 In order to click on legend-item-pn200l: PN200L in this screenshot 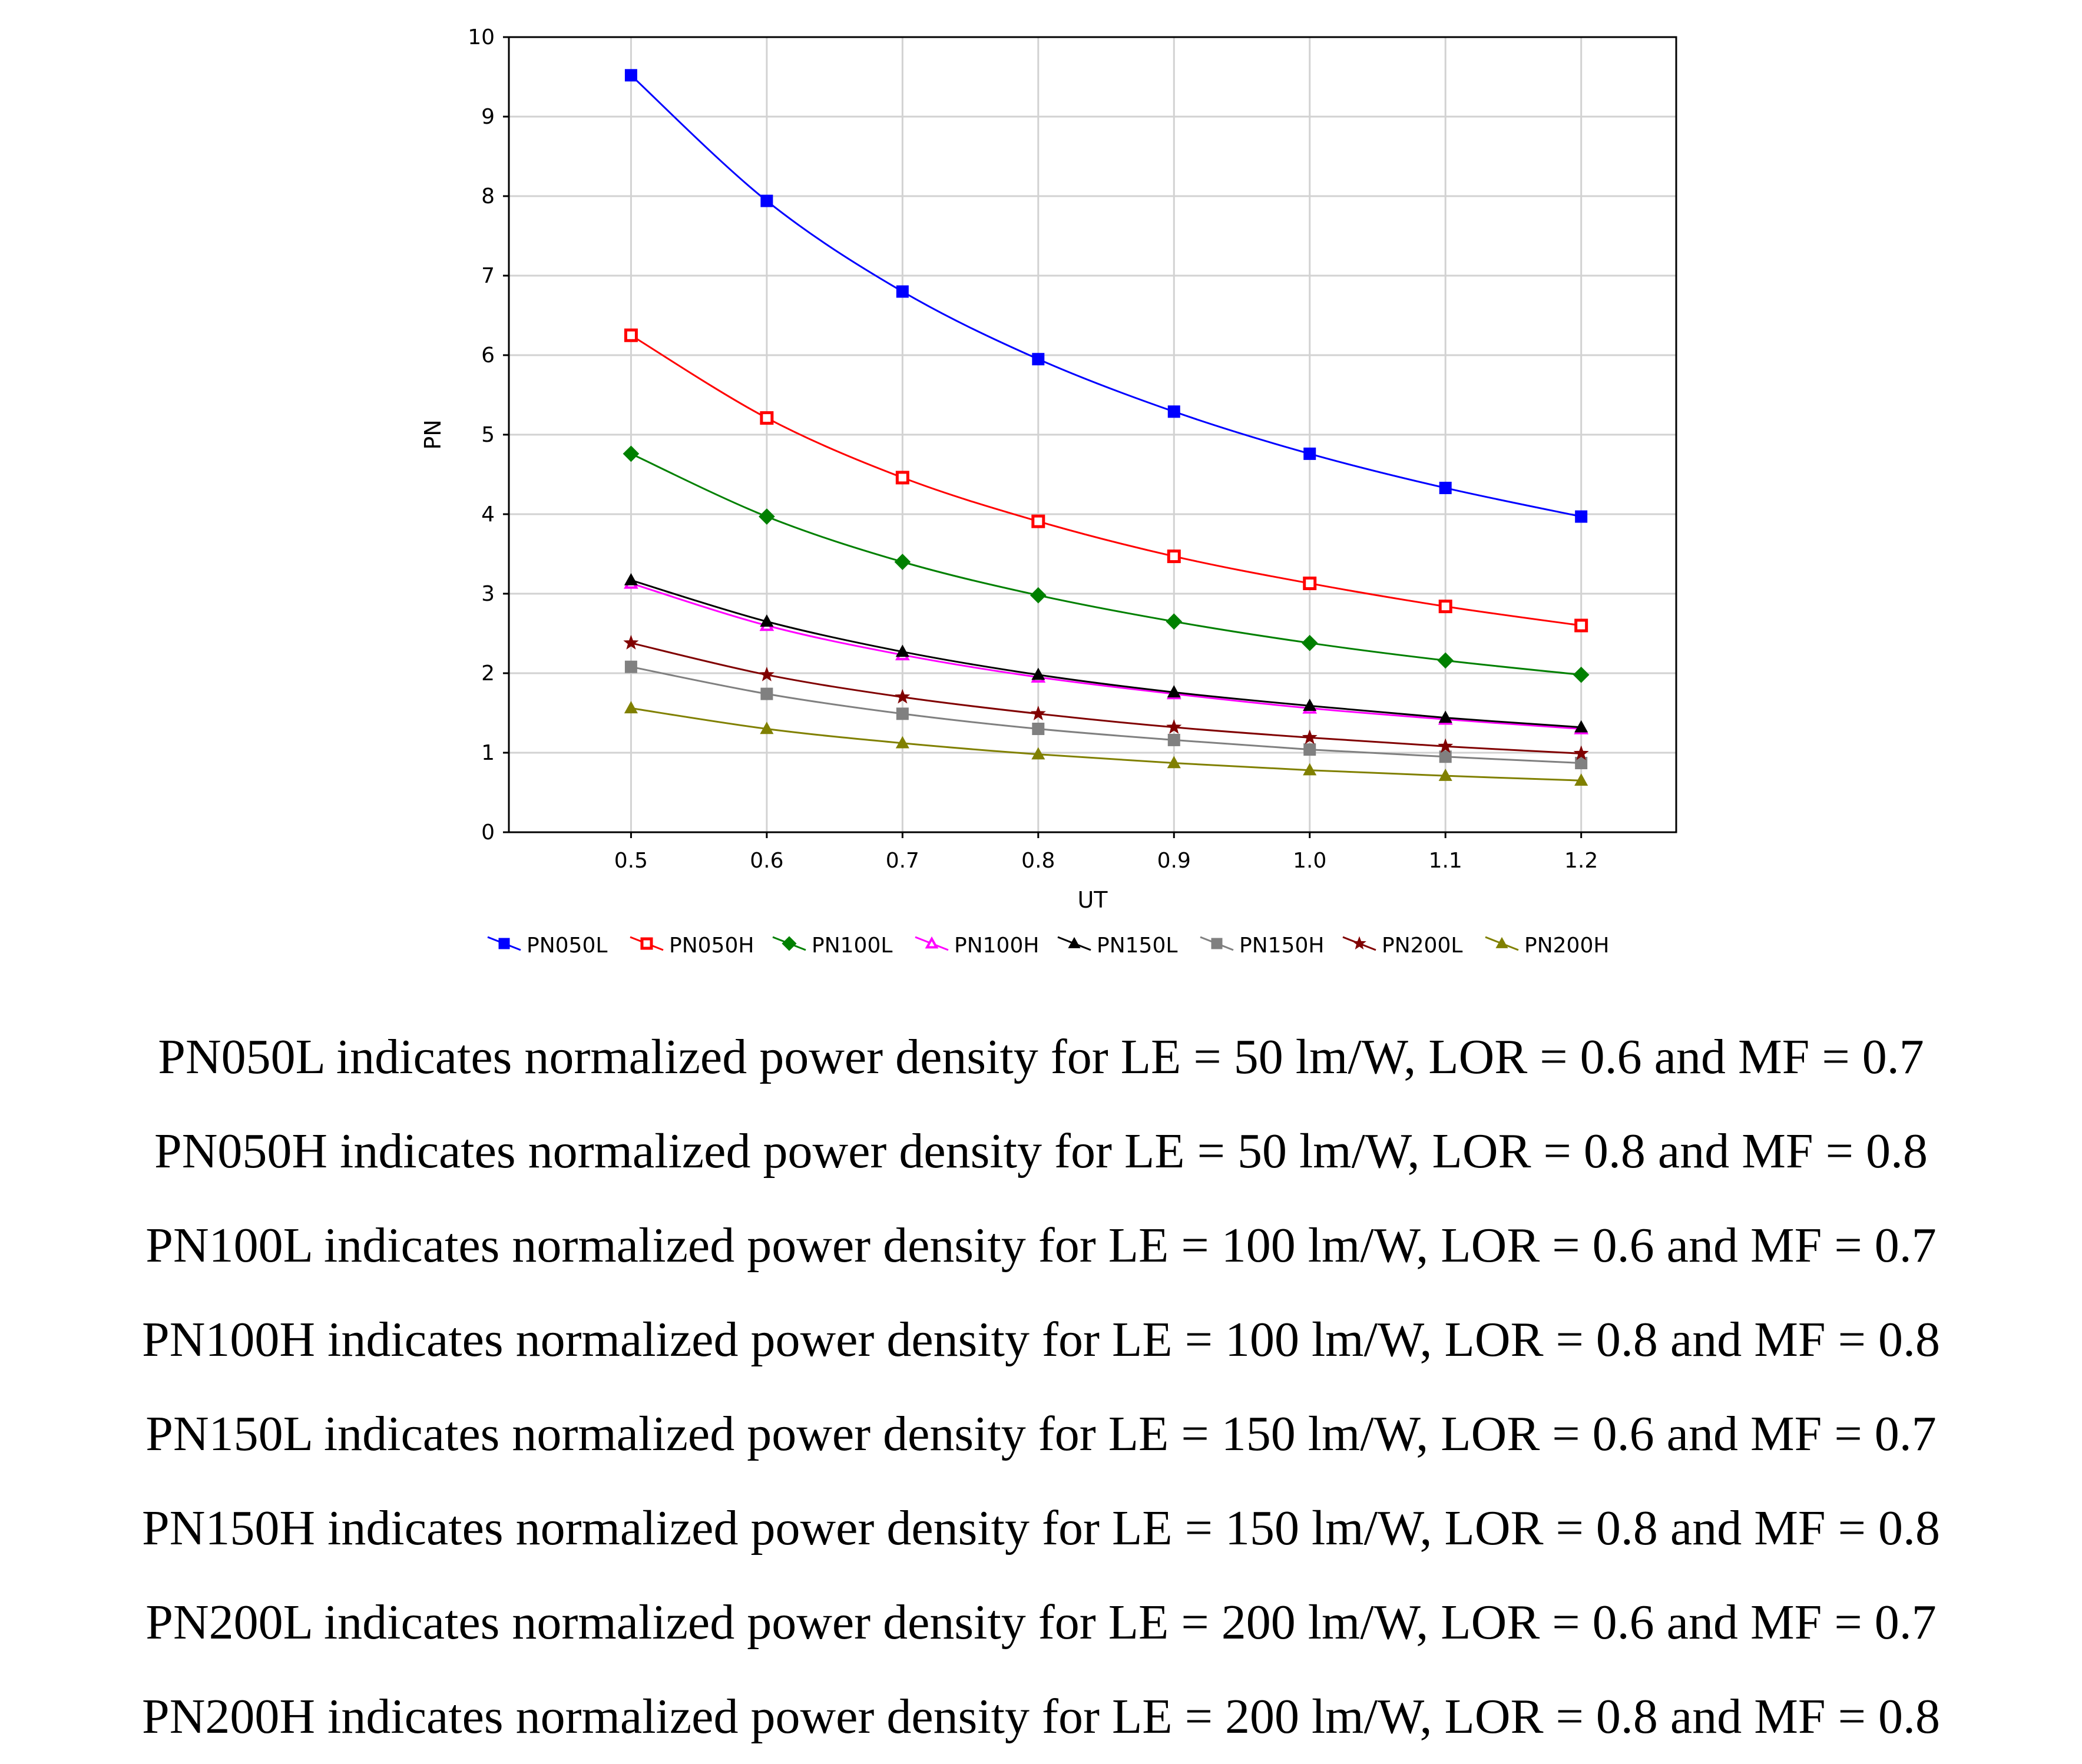, I will do `click(1402, 946)`.